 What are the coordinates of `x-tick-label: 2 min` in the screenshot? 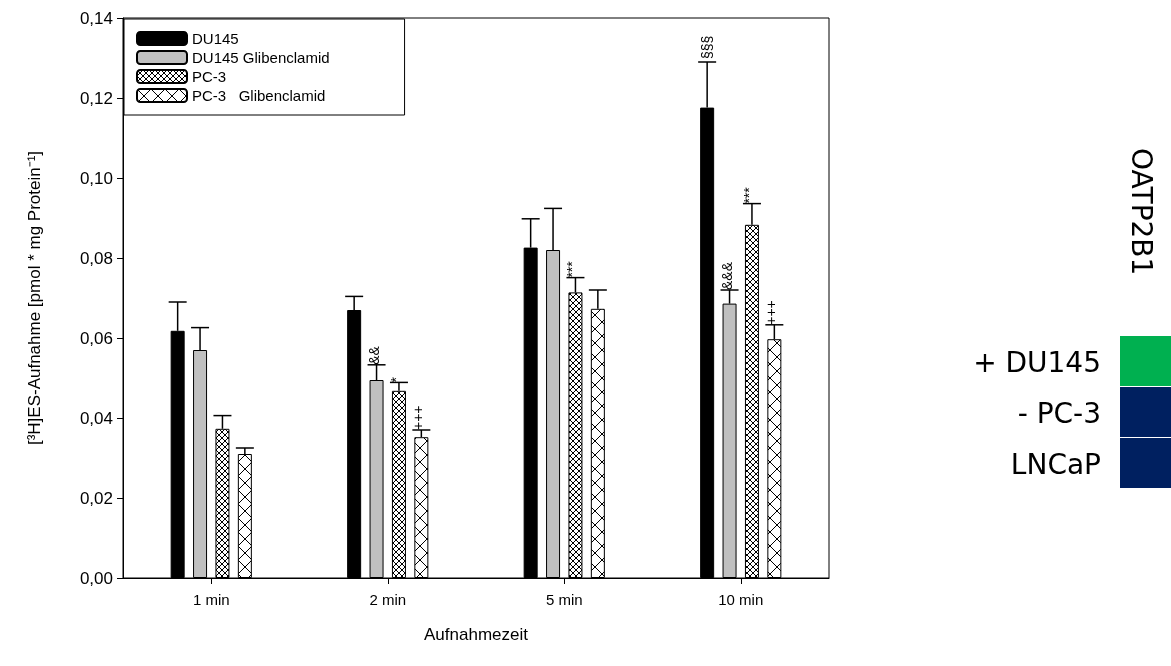 It's located at (388, 599).